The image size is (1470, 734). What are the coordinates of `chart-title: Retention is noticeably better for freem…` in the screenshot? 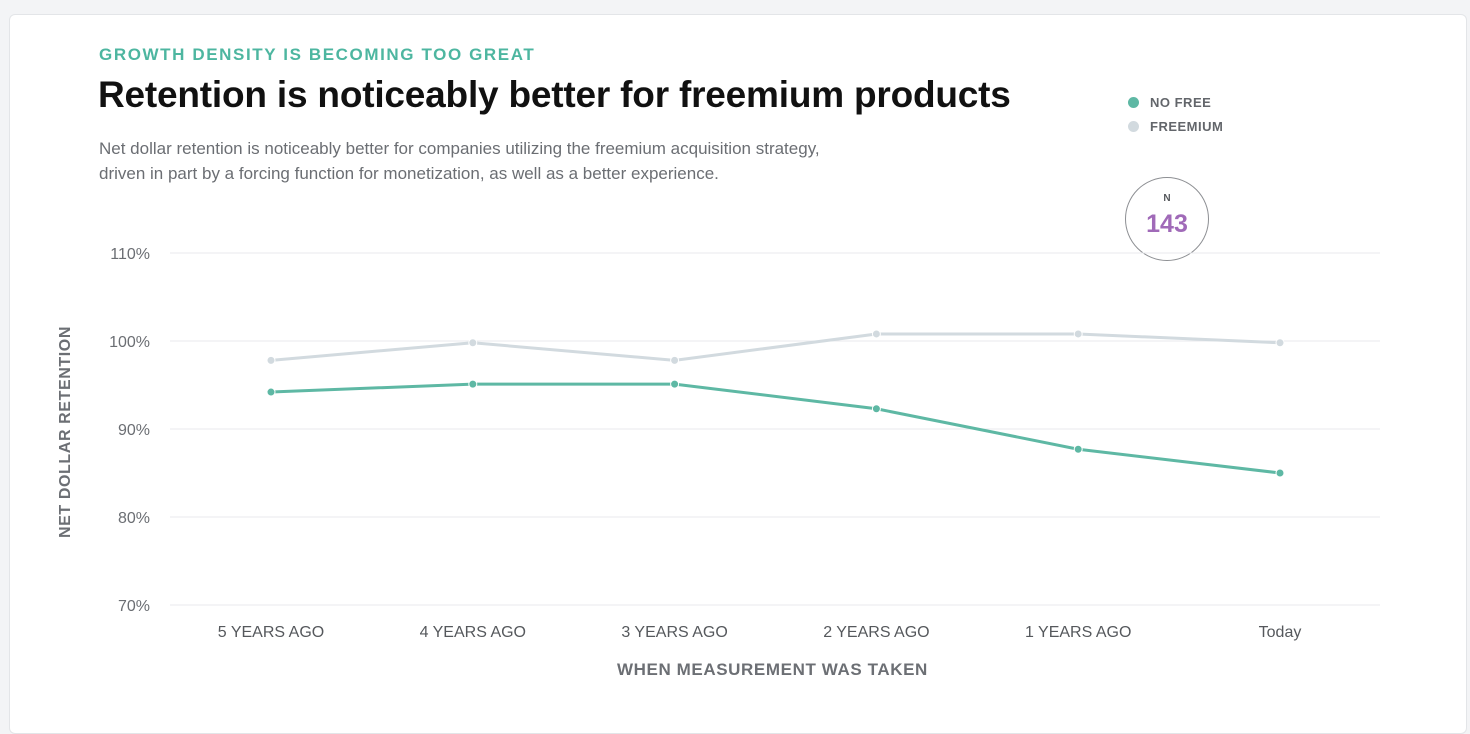 It's located at (554, 94).